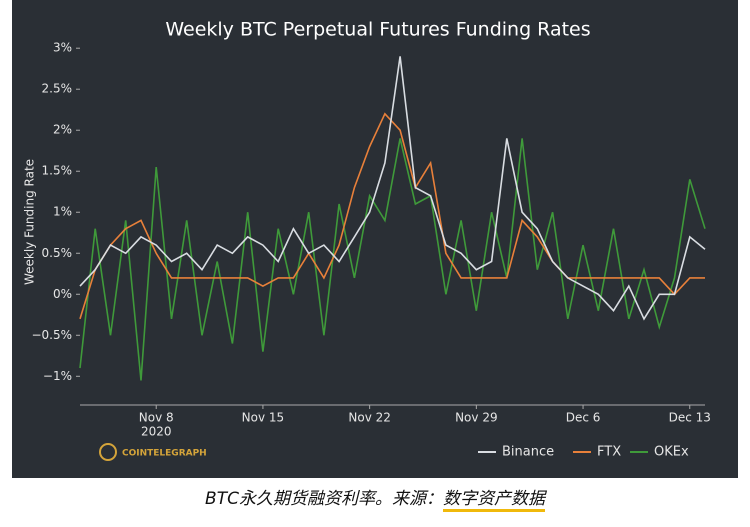 The height and width of the screenshot is (527, 750). I want to click on y-tick-label: 0%, so click(62, 294).